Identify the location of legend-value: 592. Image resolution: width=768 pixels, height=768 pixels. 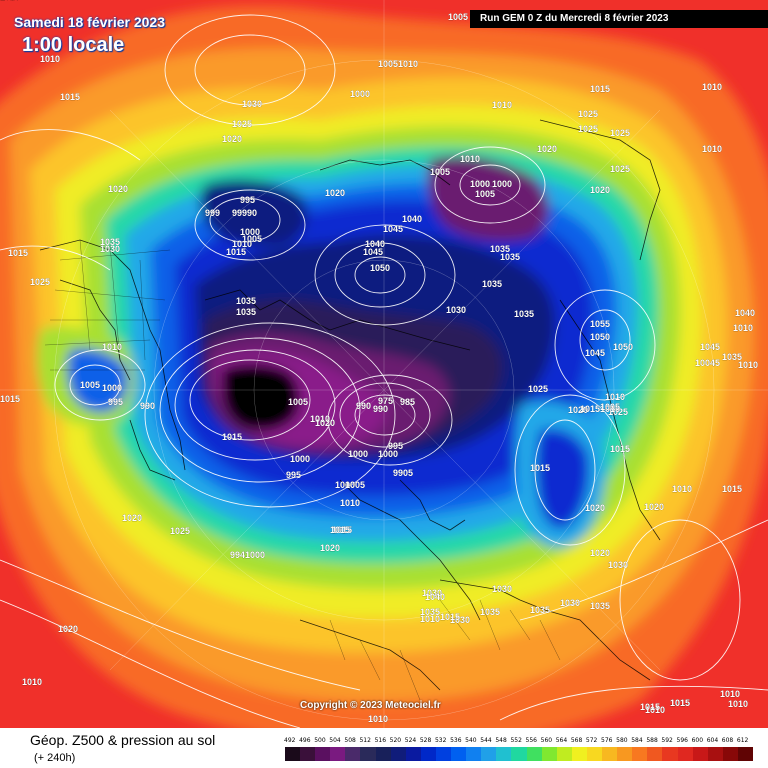
(667, 740).